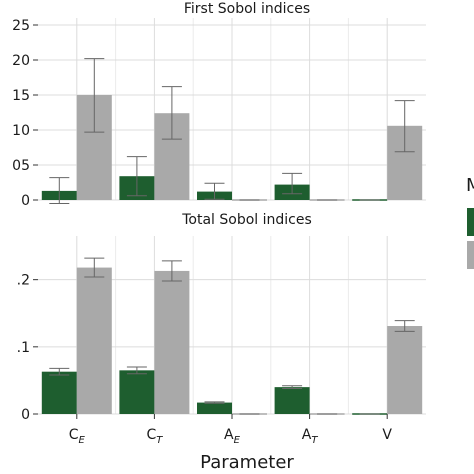  I want to click on x-axis: CE CT AE AT V, so click(230, 430).